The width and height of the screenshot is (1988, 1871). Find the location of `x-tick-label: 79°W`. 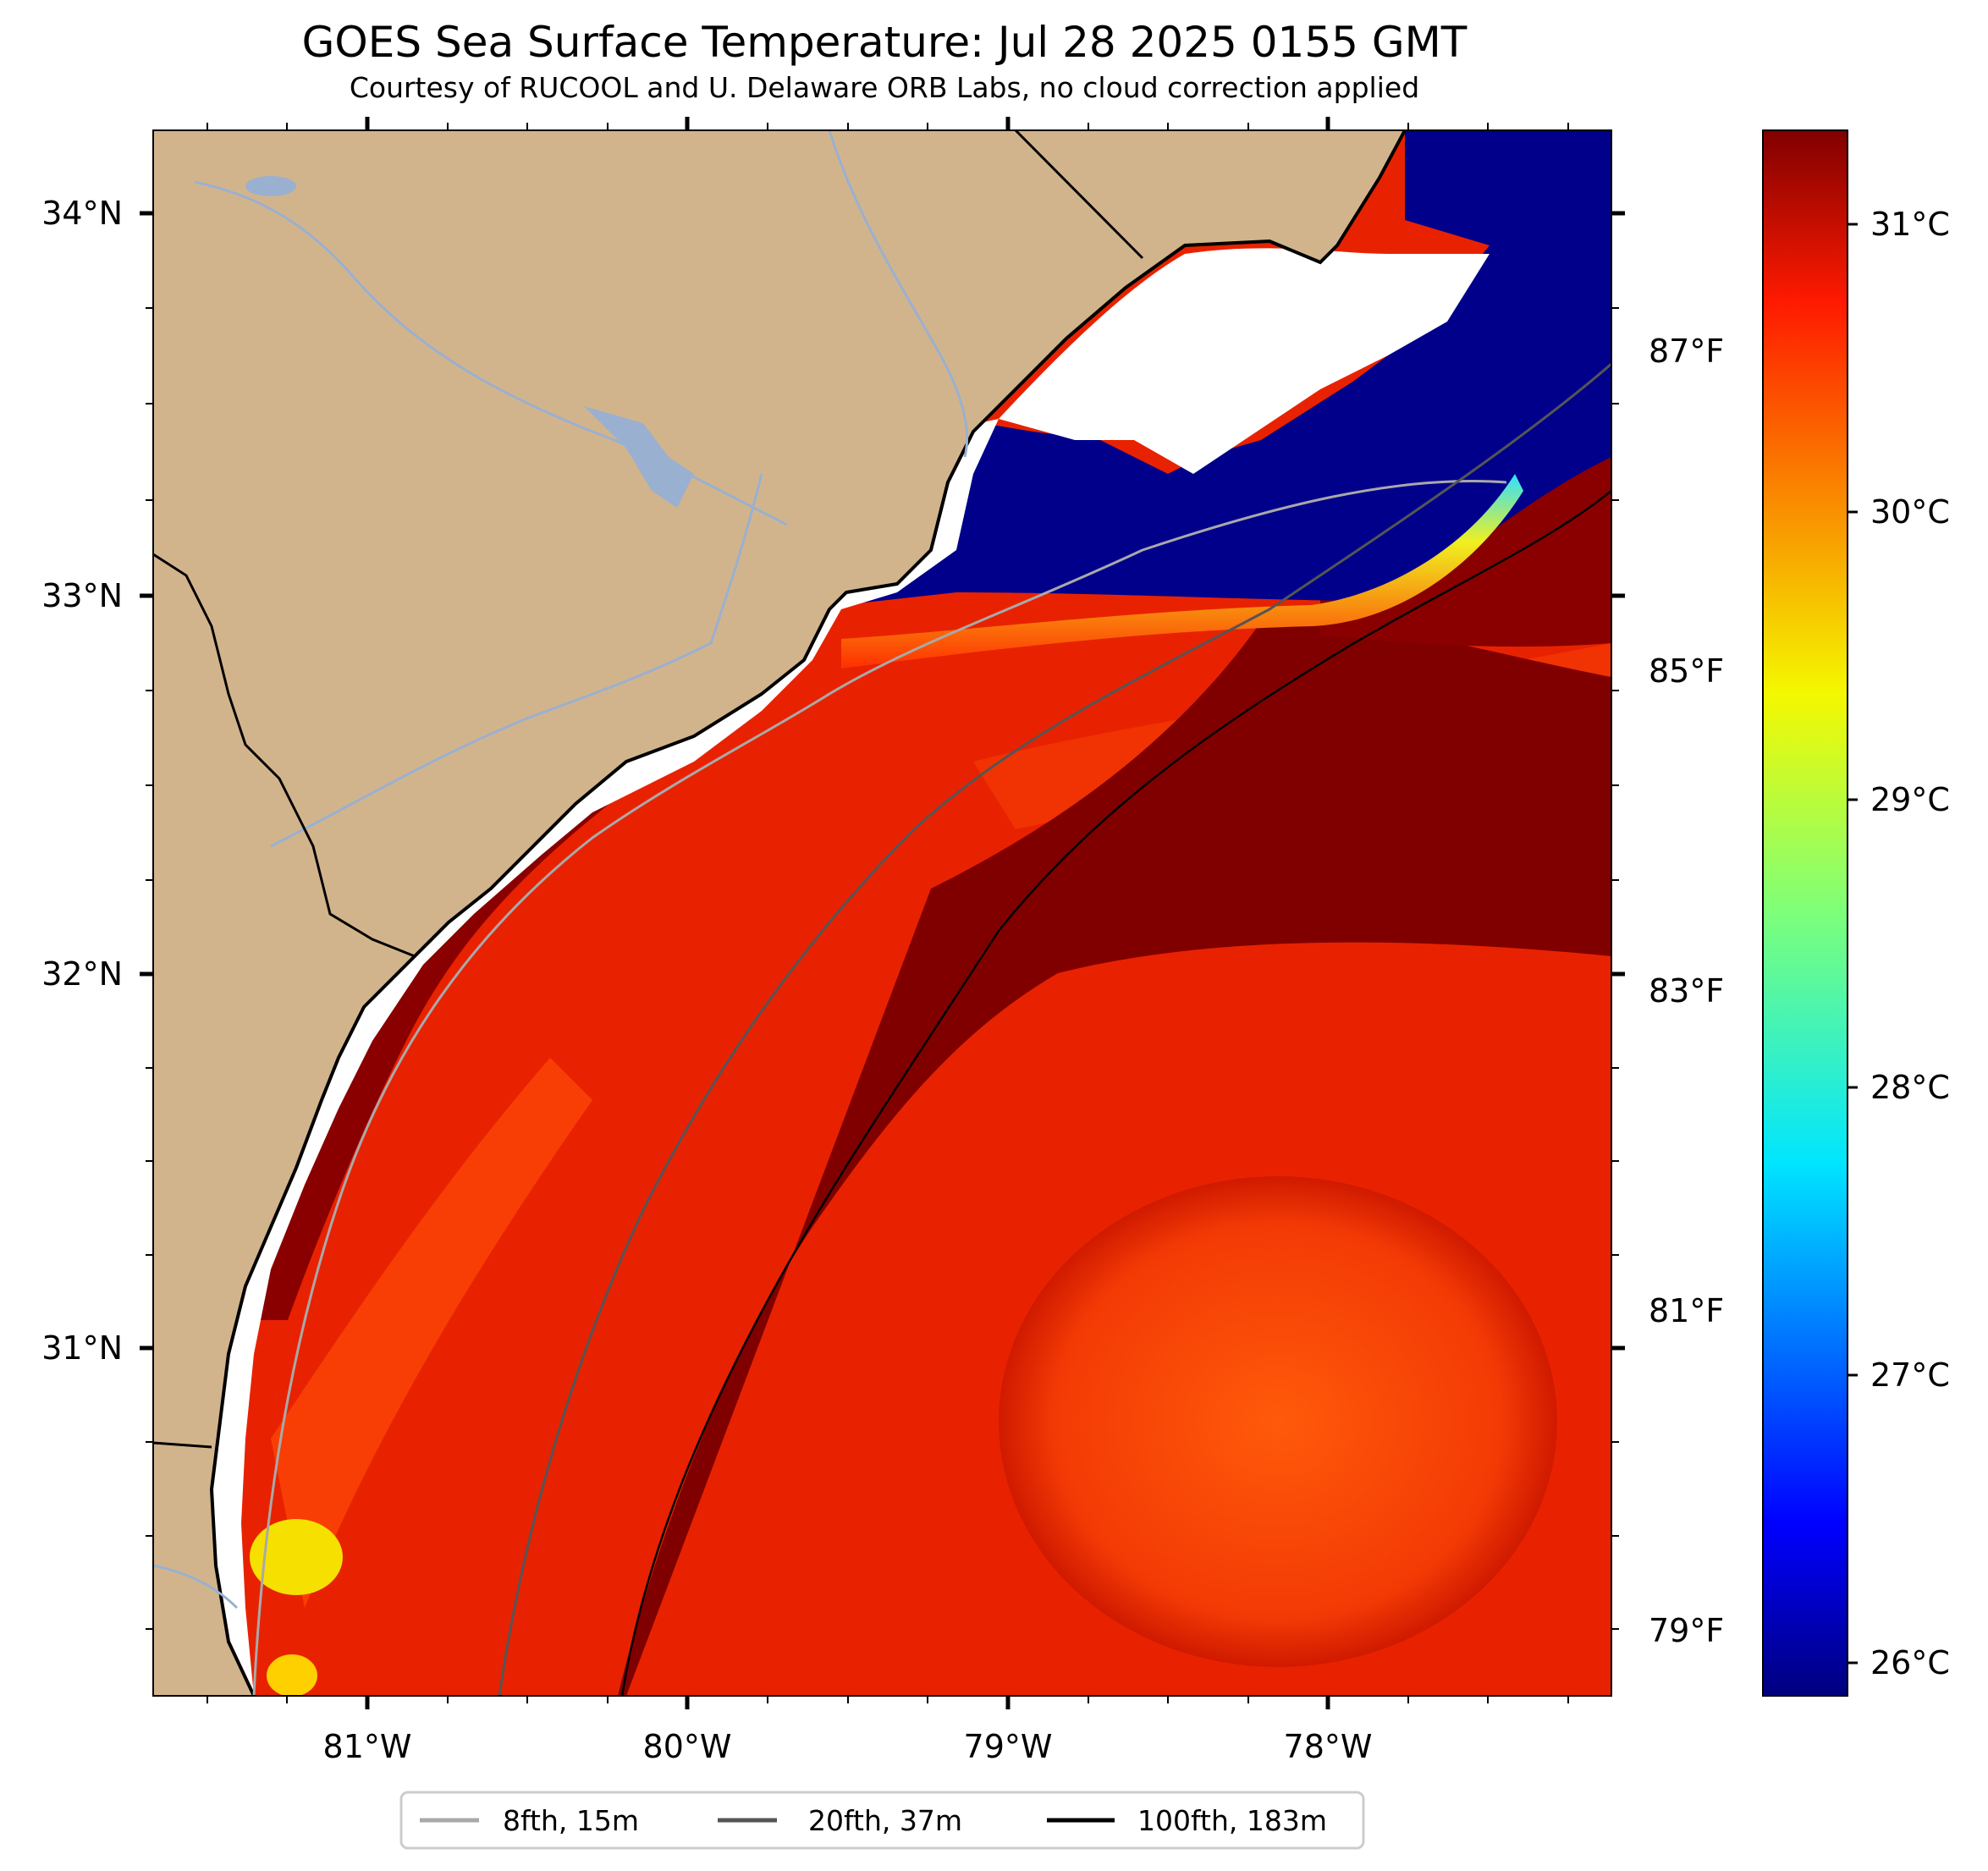

x-tick-label: 79°W is located at coordinates (1008, 1747).